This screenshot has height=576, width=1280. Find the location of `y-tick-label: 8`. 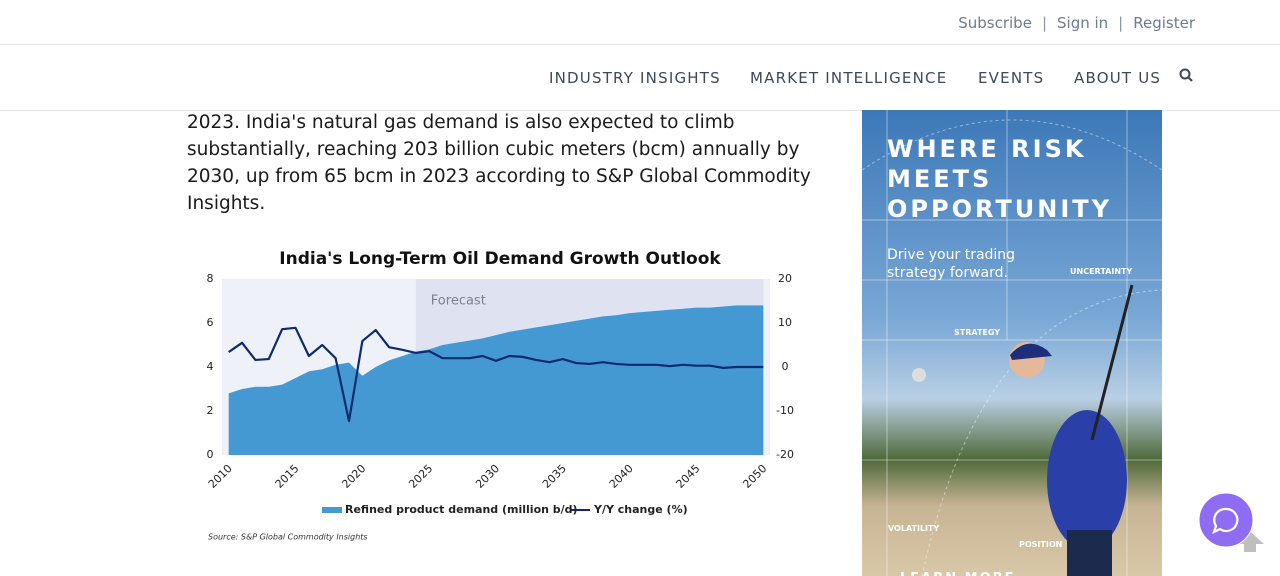

y-tick-label: 8 is located at coordinates (210, 278).